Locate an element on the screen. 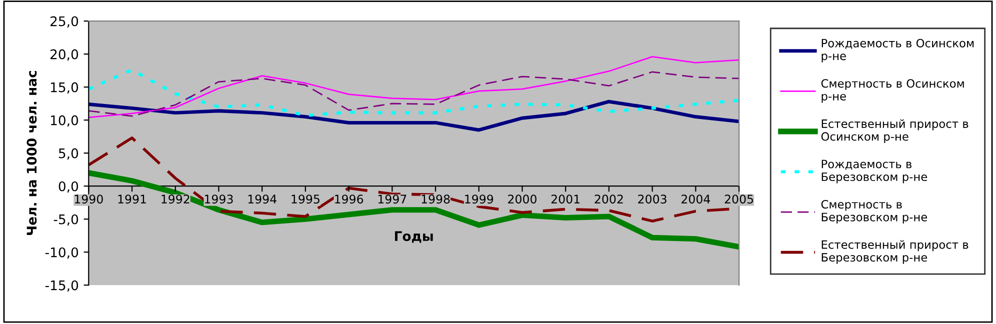 This screenshot has height=324, width=996. x-tick-label: 2002 is located at coordinates (608, 199).